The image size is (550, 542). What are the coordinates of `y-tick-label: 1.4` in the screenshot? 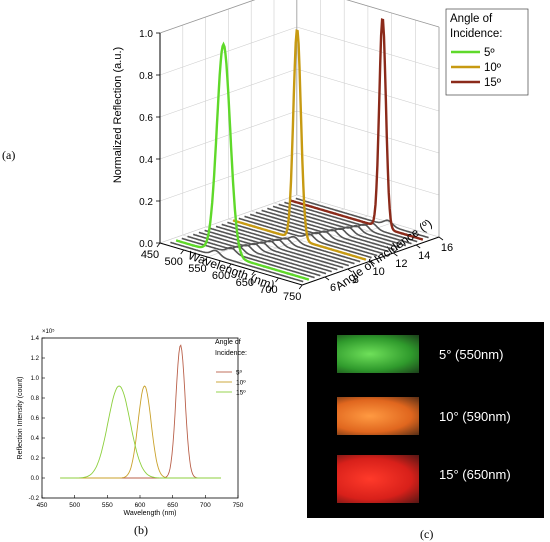 It's located at (35, 339).